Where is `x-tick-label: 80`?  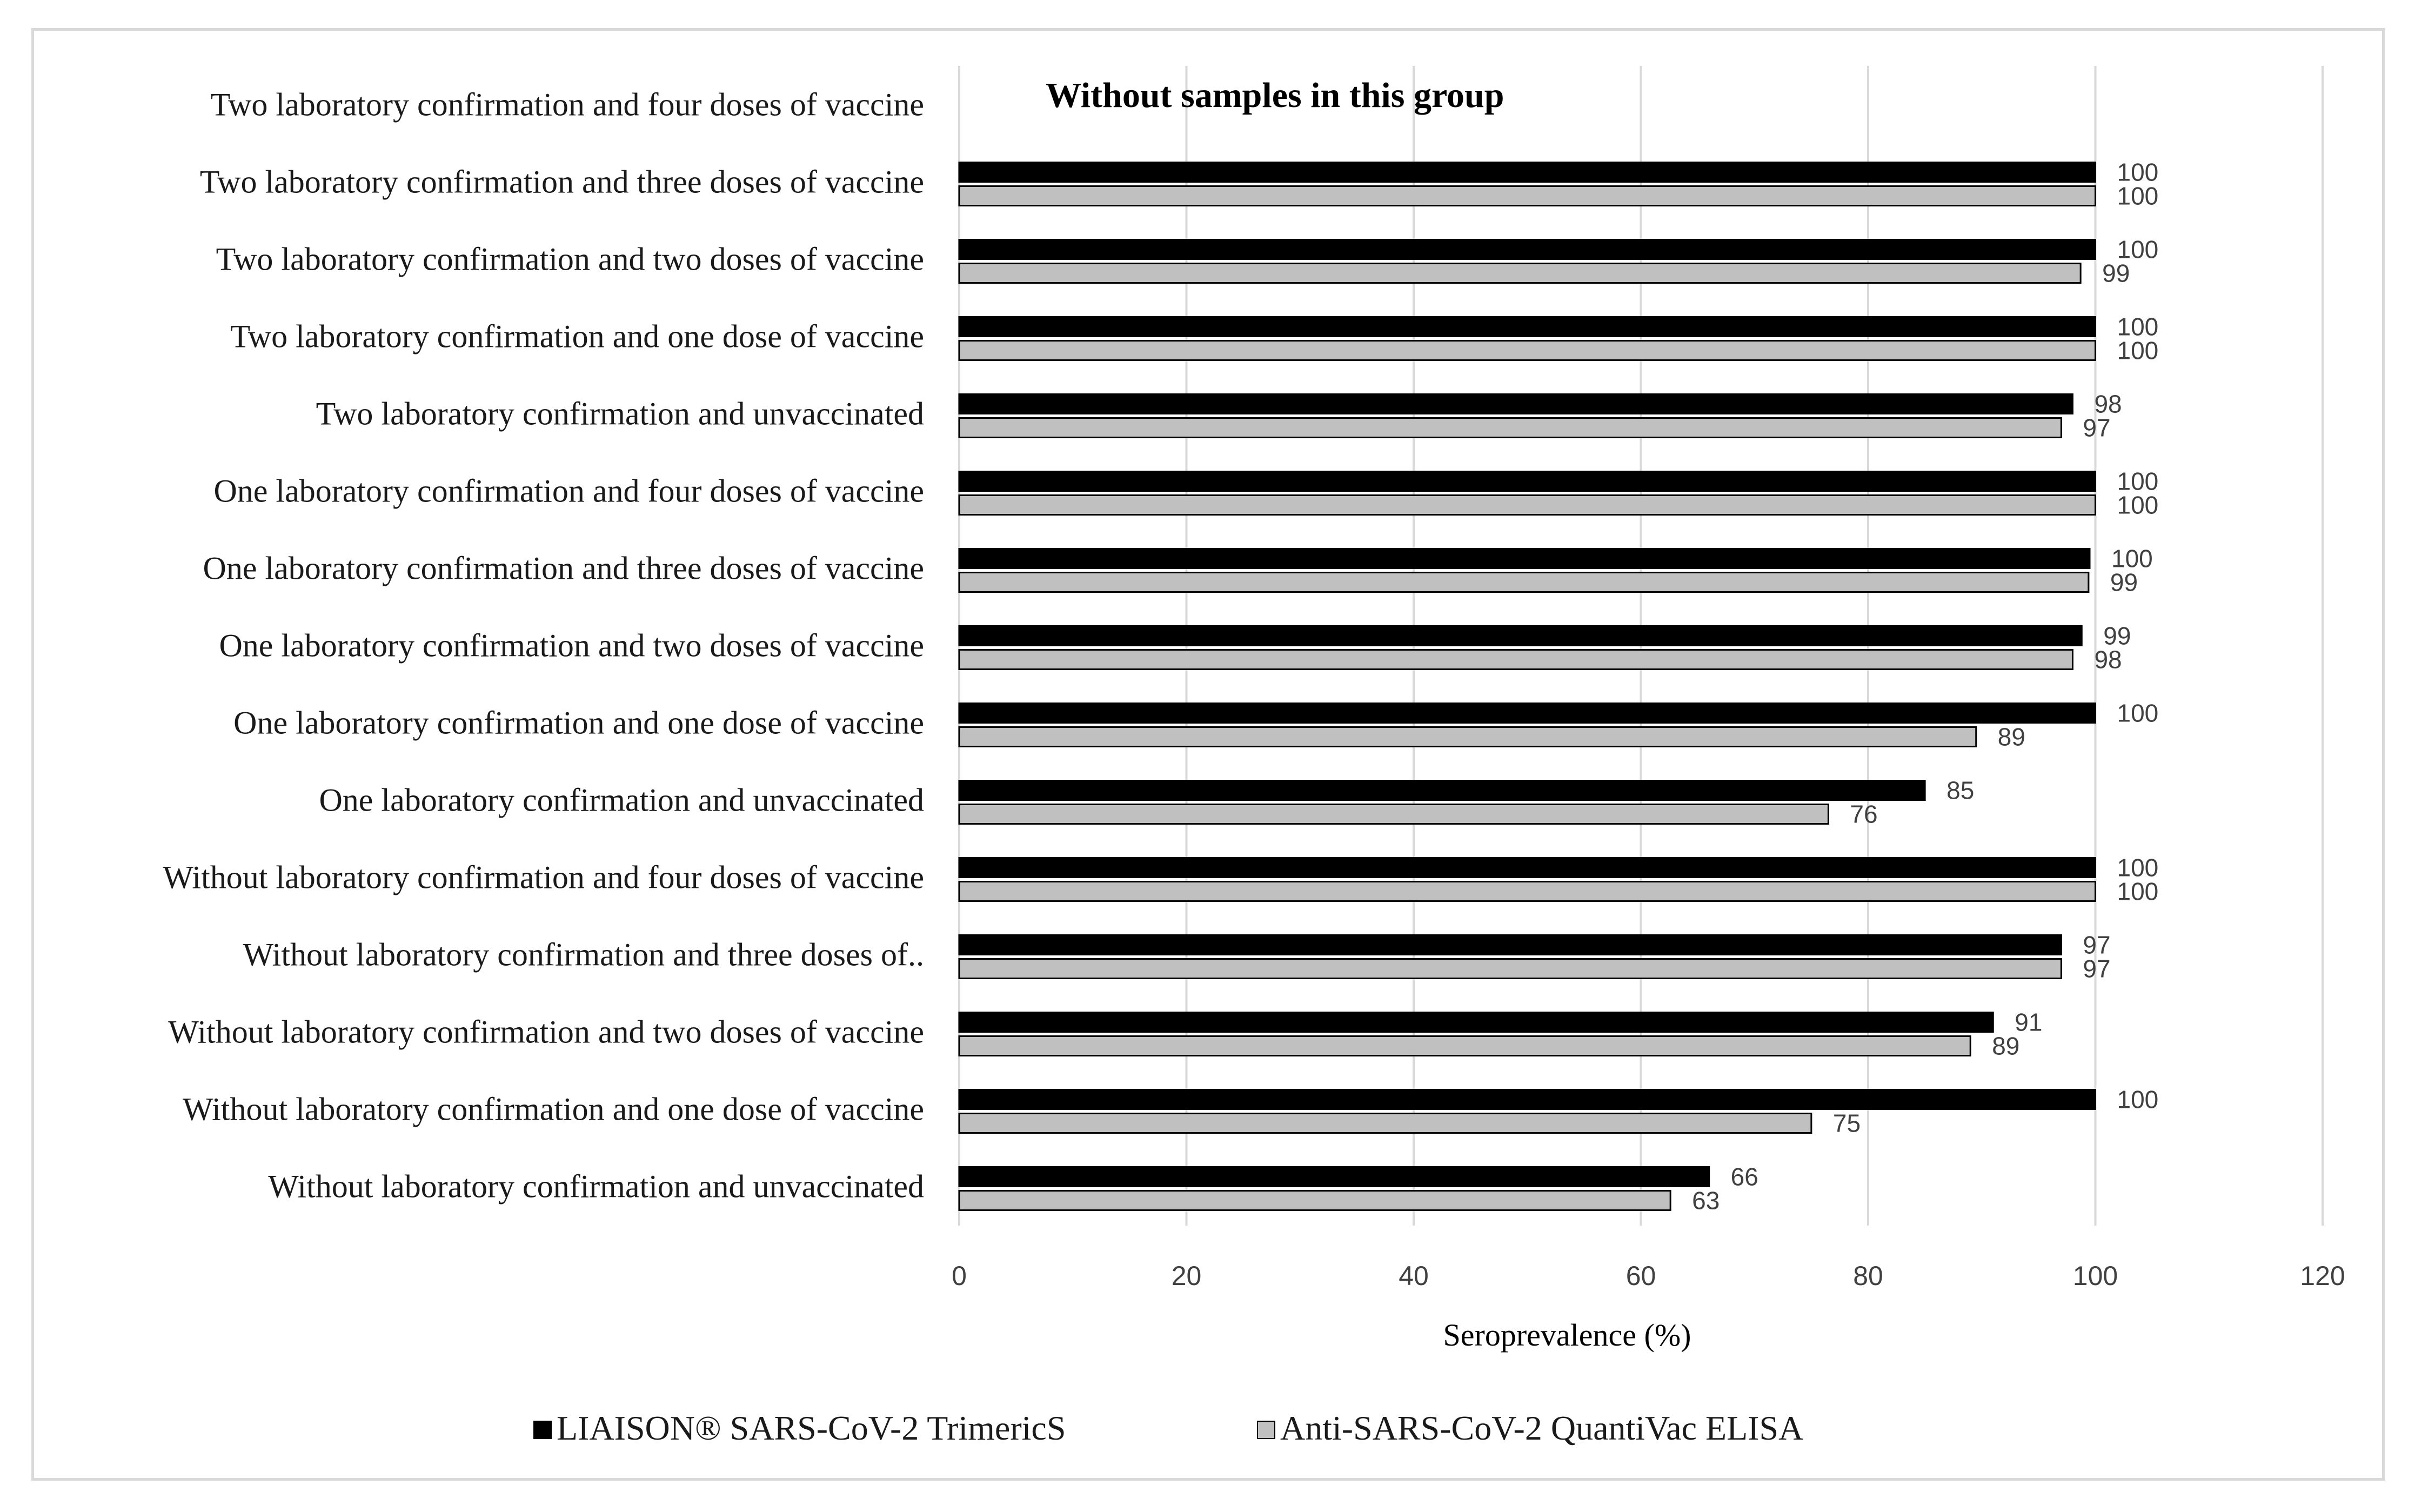
x-tick-label: 80 is located at coordinates (1868, 1276).